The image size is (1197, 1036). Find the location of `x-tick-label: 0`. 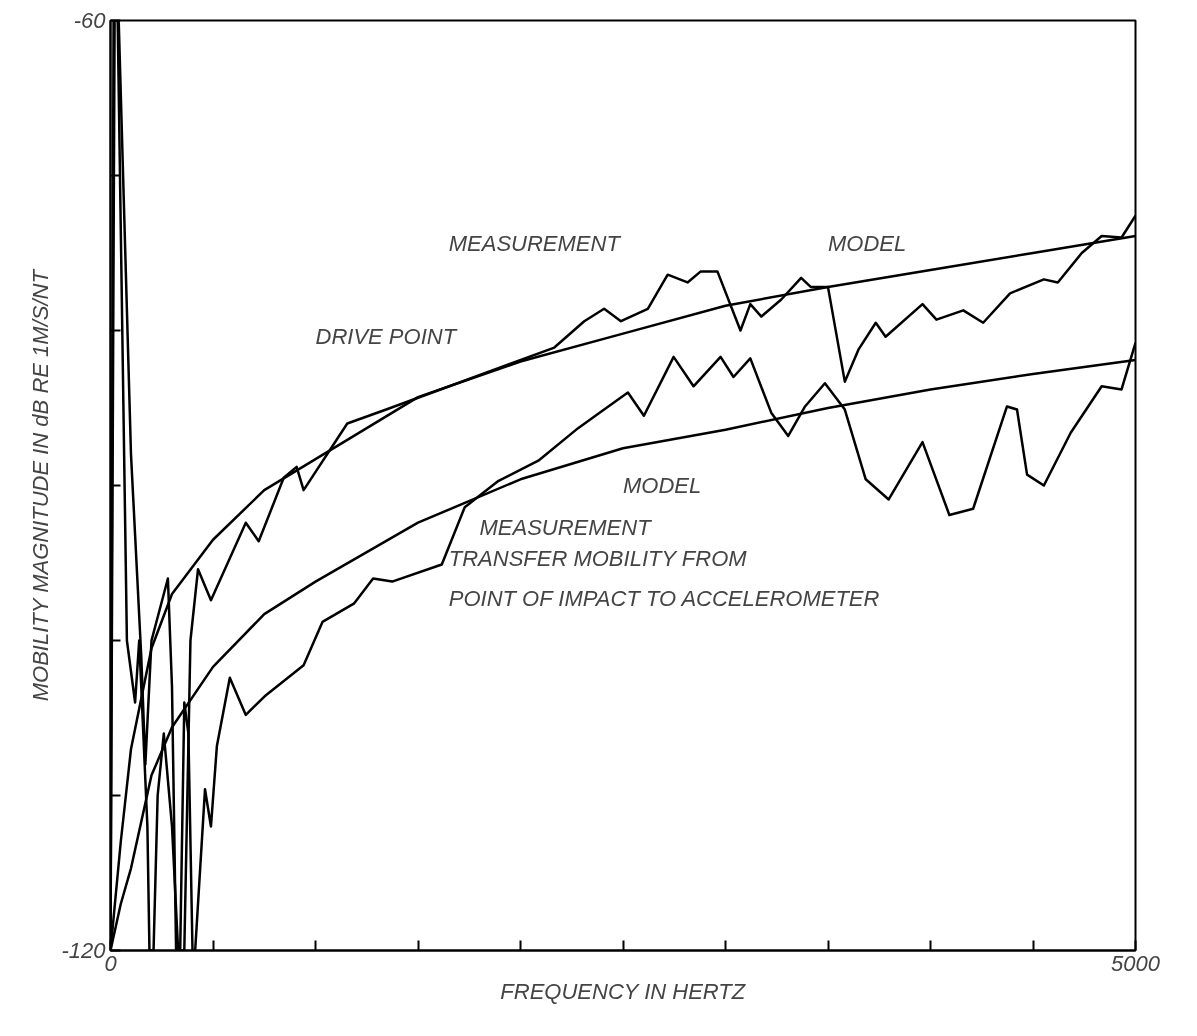

x-tick-label: 0 is located at coordinates (111, 963).